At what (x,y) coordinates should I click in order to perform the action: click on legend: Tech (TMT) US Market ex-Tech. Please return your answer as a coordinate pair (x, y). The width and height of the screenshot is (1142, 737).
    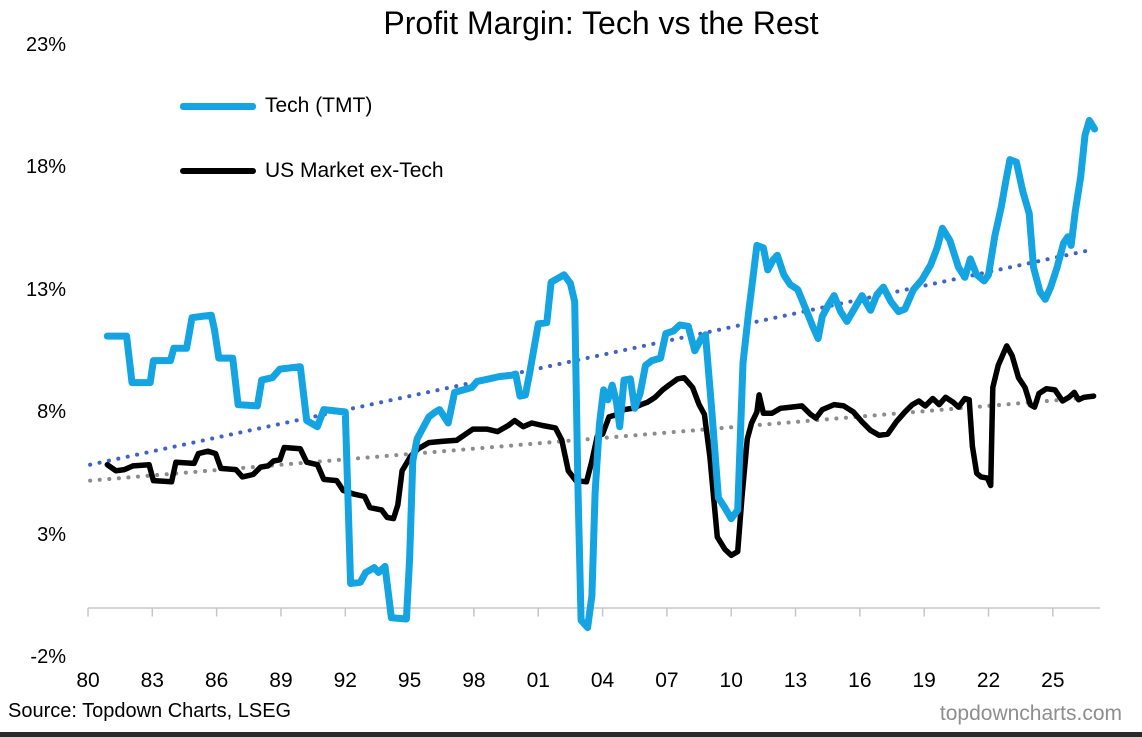
    Looking at the image, I should click on (312, 138).